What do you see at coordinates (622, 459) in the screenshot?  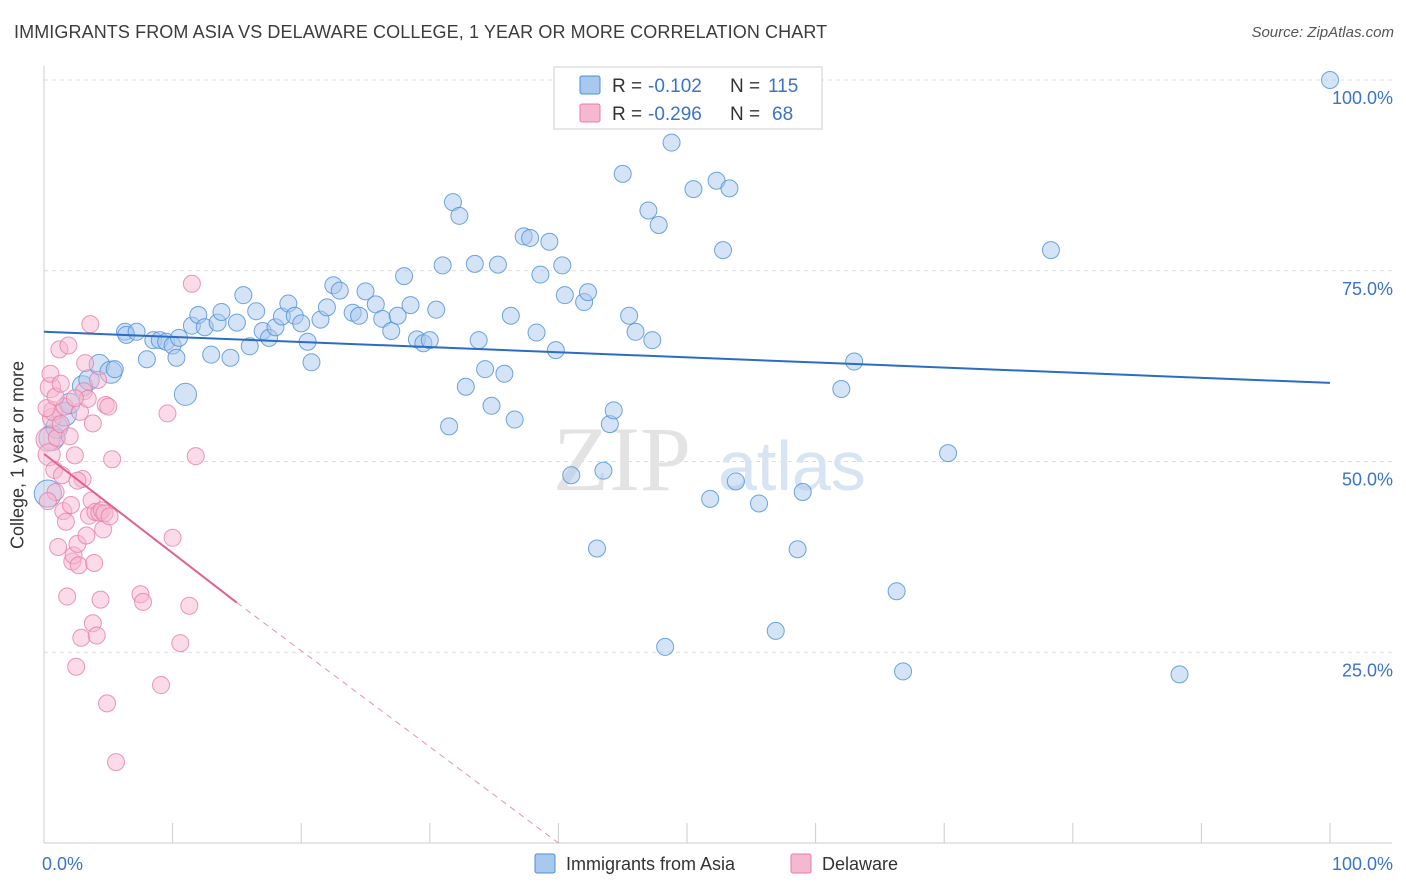 I see `watermark-zip: ZIP` at bounding box center [622, 459].